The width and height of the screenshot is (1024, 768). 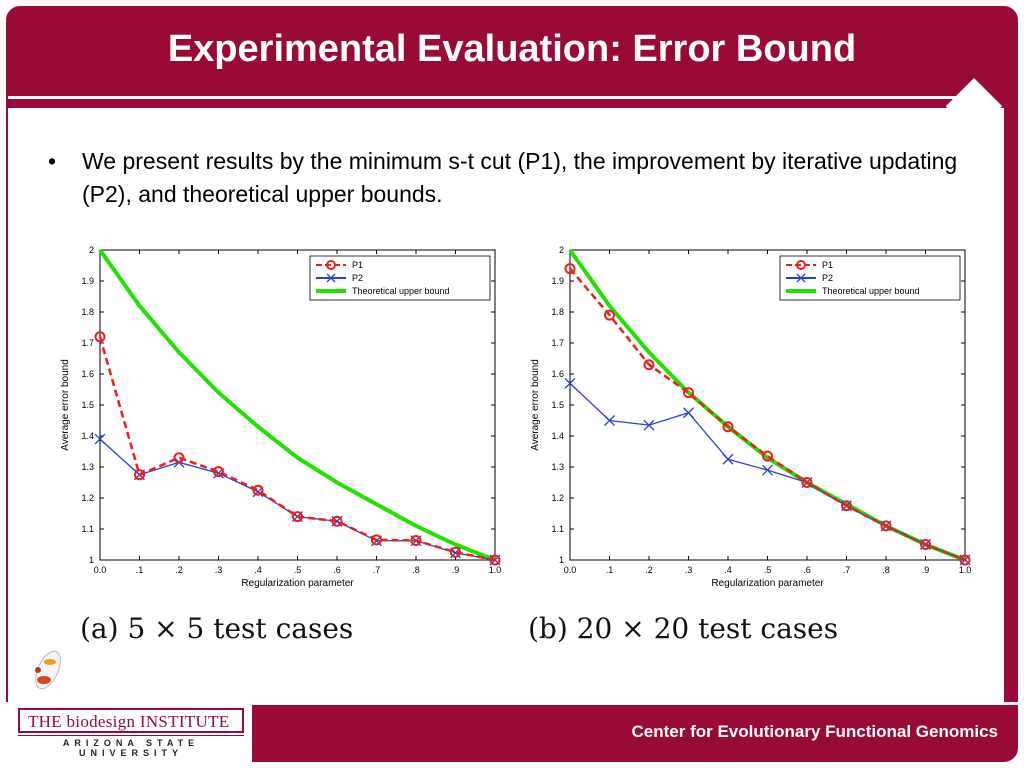 What do you see at coordinates (512, 703) in the screenshot?
I see `footer-divider` at bounding box center [512, 703].